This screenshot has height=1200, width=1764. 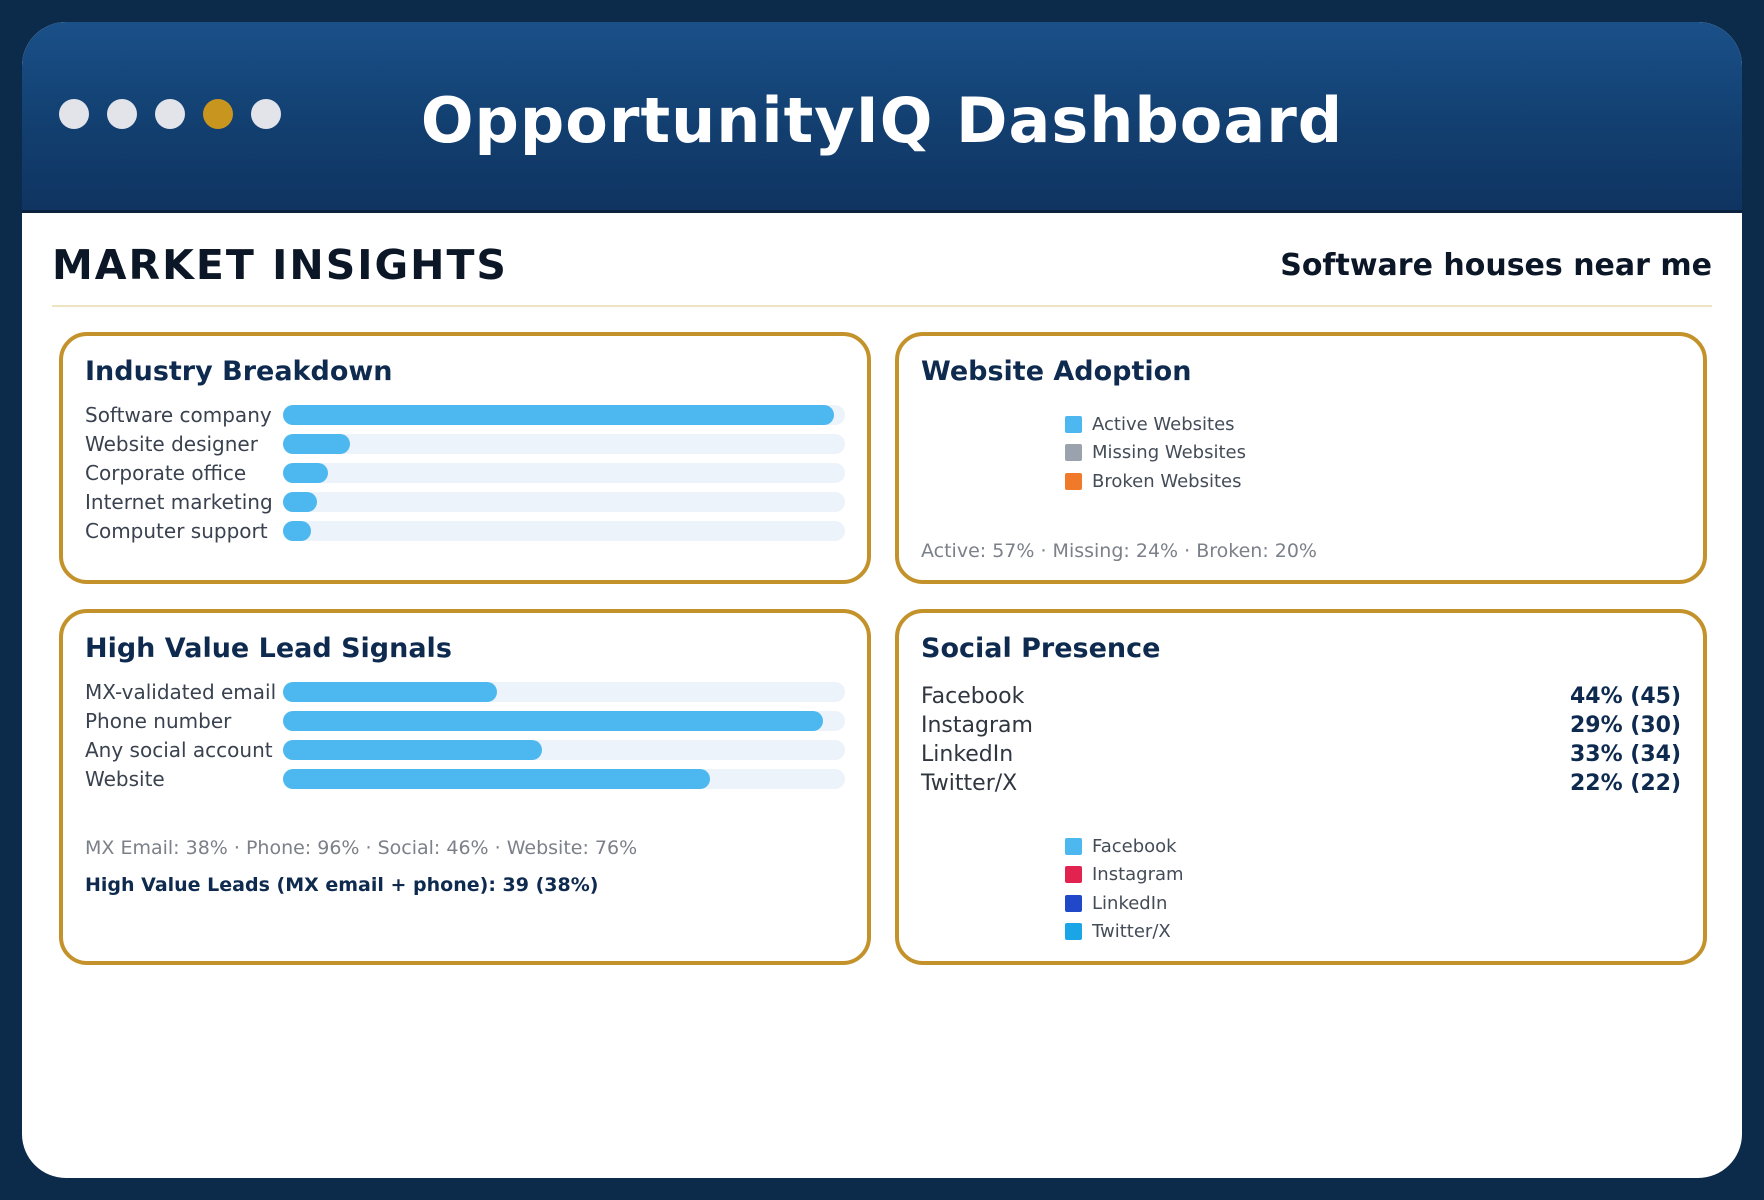 What do you see at coordinates (967, 754) in the screenshot?
I see `social-network-name: LinkedIn` at bounding box center [967, 754].